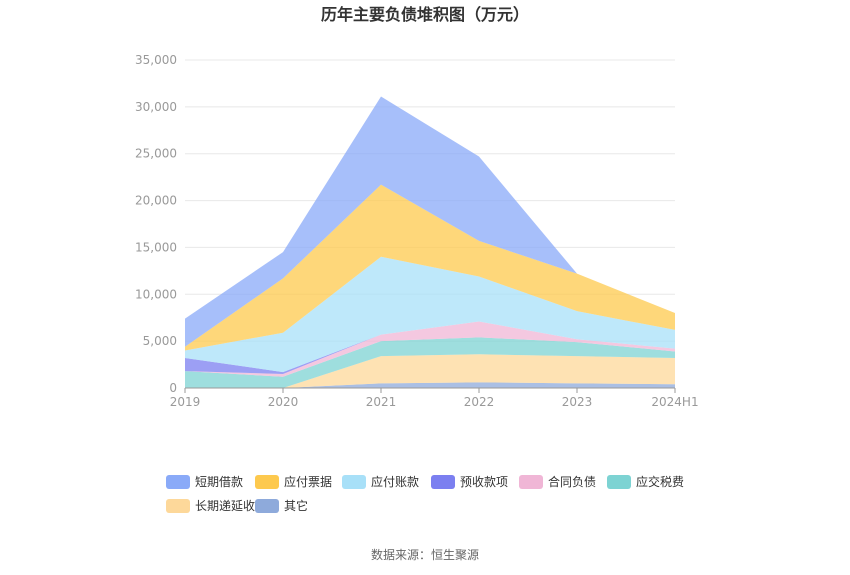 This screenshot has height=575, width=850. I want to click on legend-item: 其它, so click(281, 505).